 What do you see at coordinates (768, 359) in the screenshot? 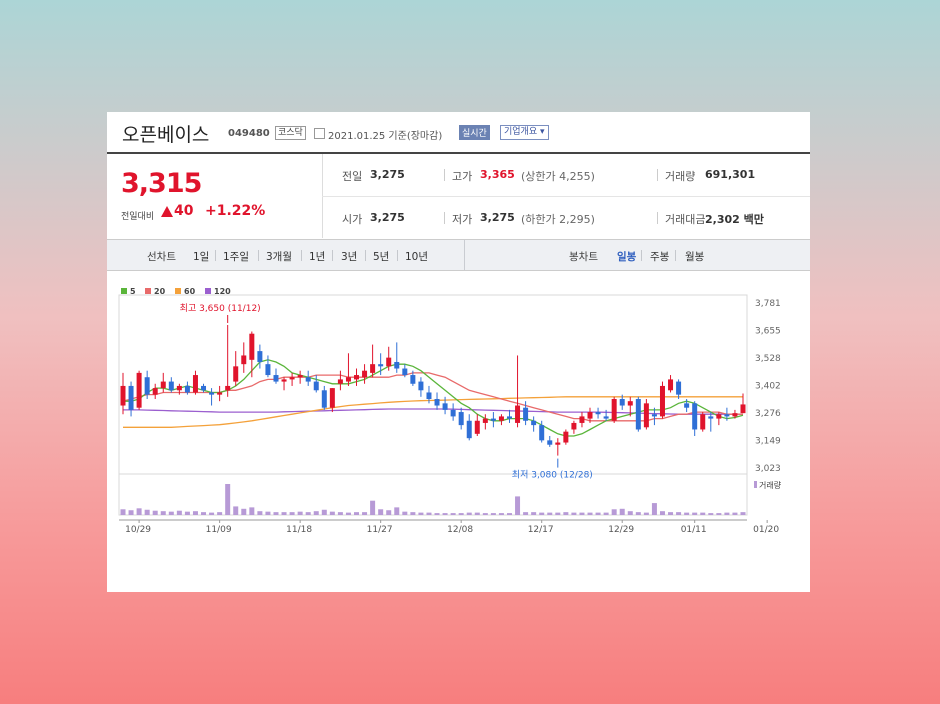
I see `y-tick-label: 3,528` at bounding box center [768, 359].